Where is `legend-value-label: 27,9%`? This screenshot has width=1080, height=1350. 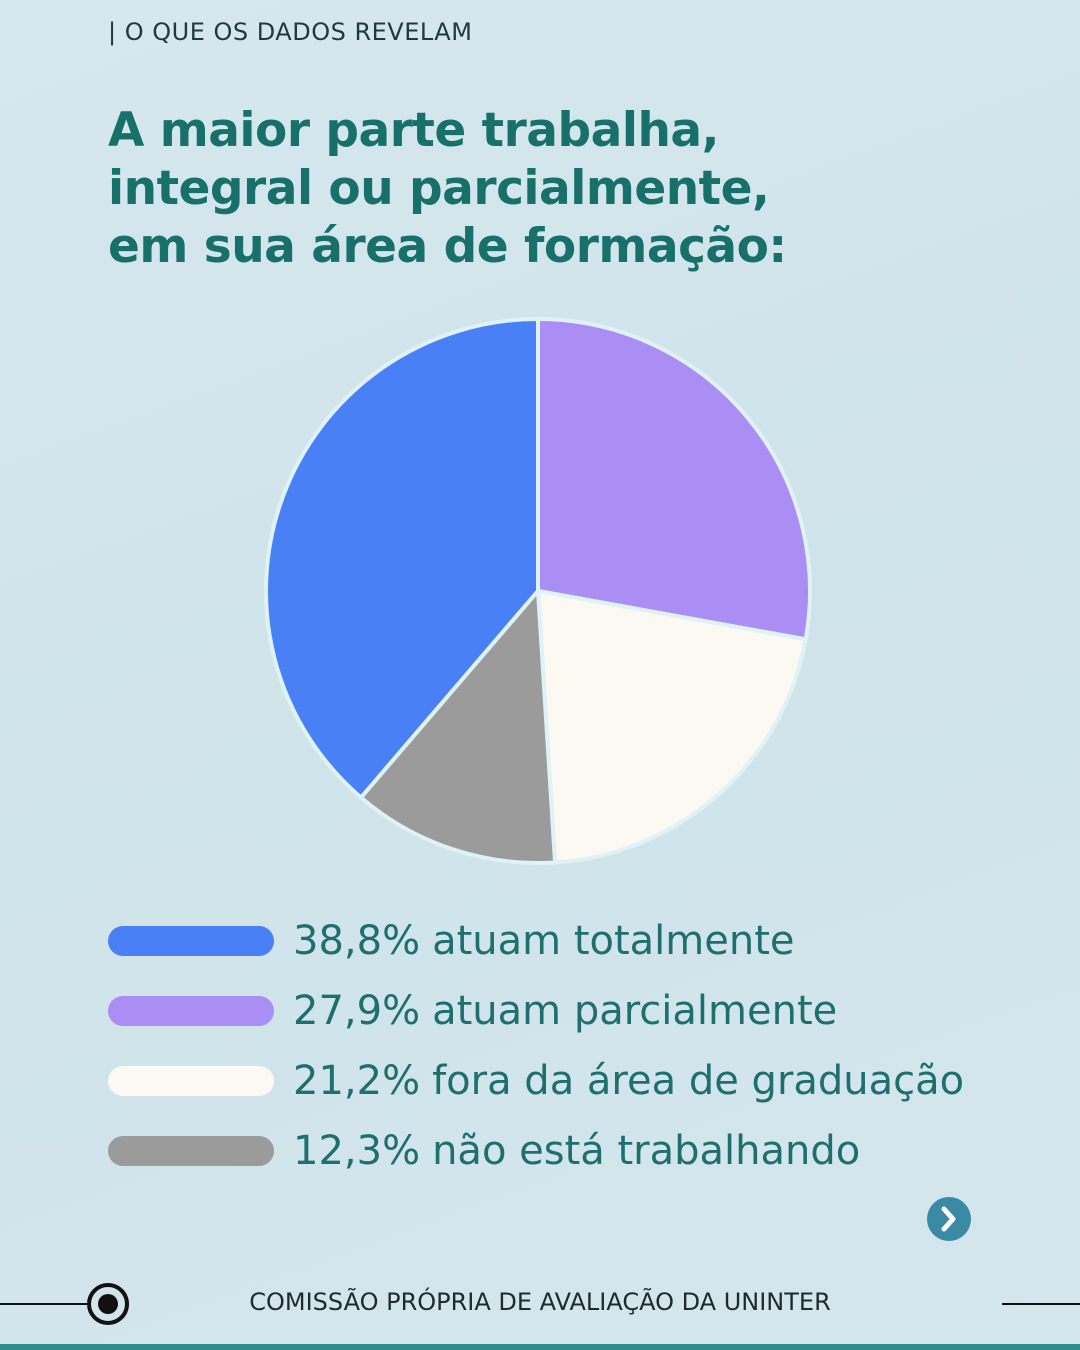
legend-value-label: 27,9% is located at coordinates (356, 1011).